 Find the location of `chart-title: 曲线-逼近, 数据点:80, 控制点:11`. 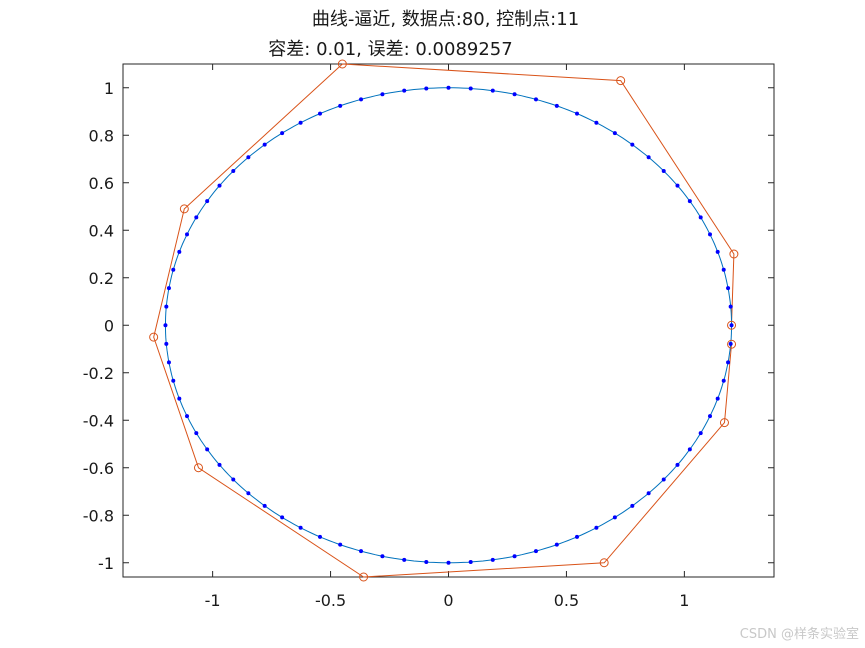

chart-title: 曲线-逼近, 数据点:80, 控制点:11 is located at coordinates (445, 19).